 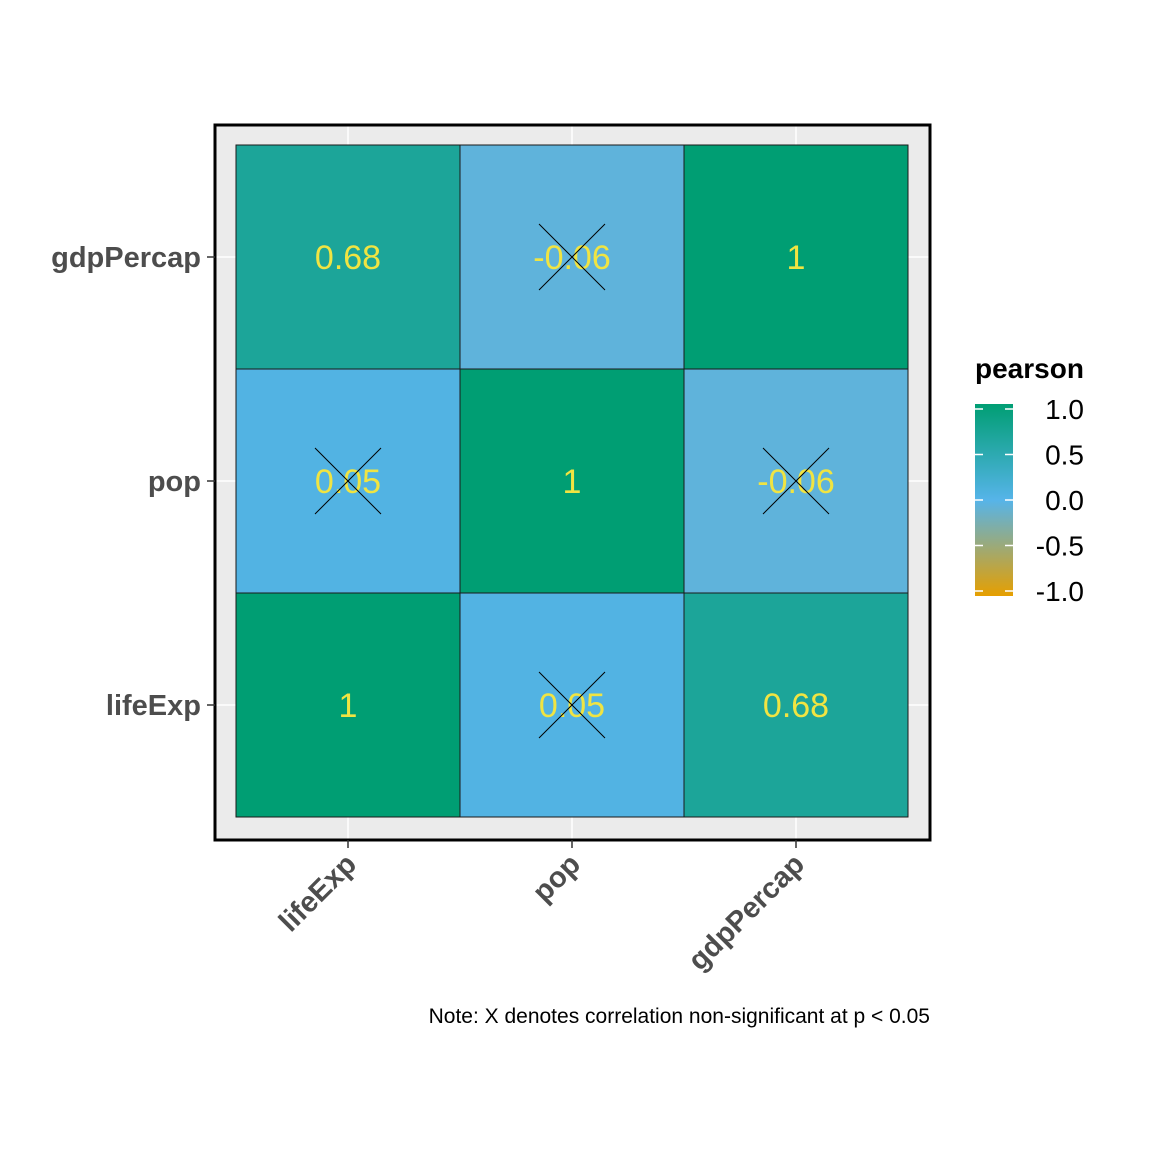 What do you see at coordinates (1029, 368) in the screenshot?
I see `legend-title: pearson` at bounding box center [1029, 368].